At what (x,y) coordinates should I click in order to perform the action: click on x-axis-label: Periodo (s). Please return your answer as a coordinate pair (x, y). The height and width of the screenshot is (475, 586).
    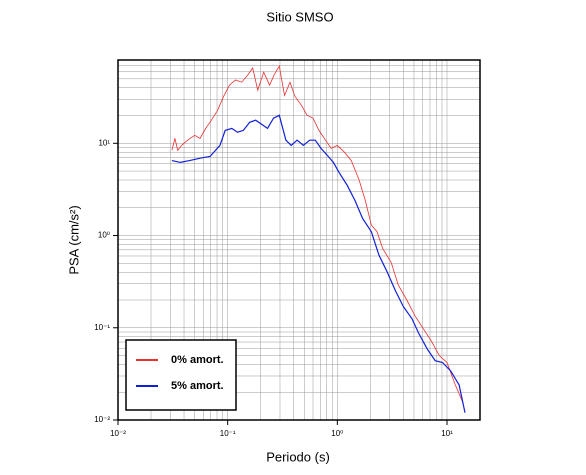
    Looking at the image, I should click on (298, 456).